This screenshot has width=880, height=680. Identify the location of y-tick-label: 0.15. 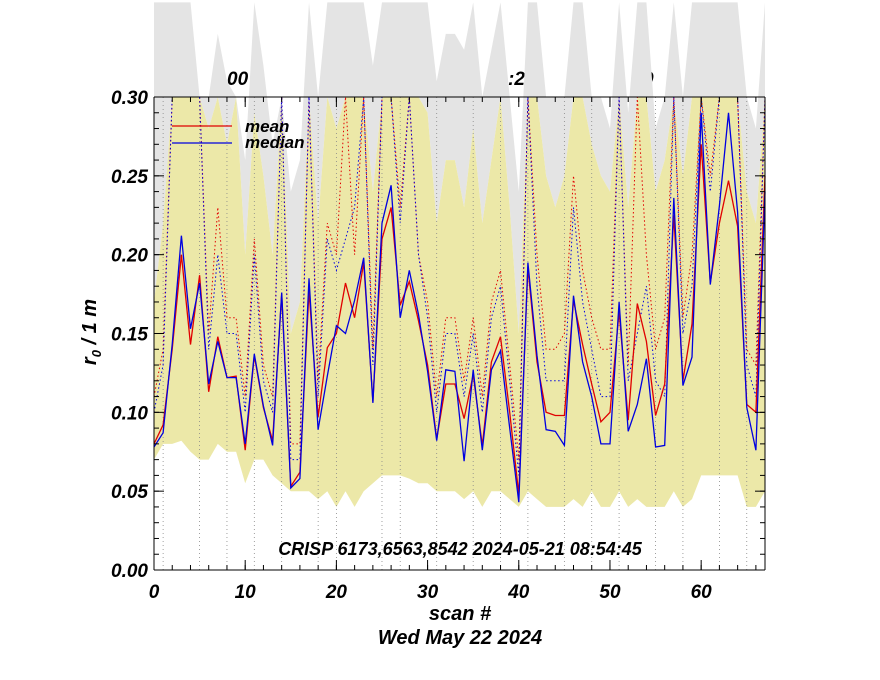
(129, 335).